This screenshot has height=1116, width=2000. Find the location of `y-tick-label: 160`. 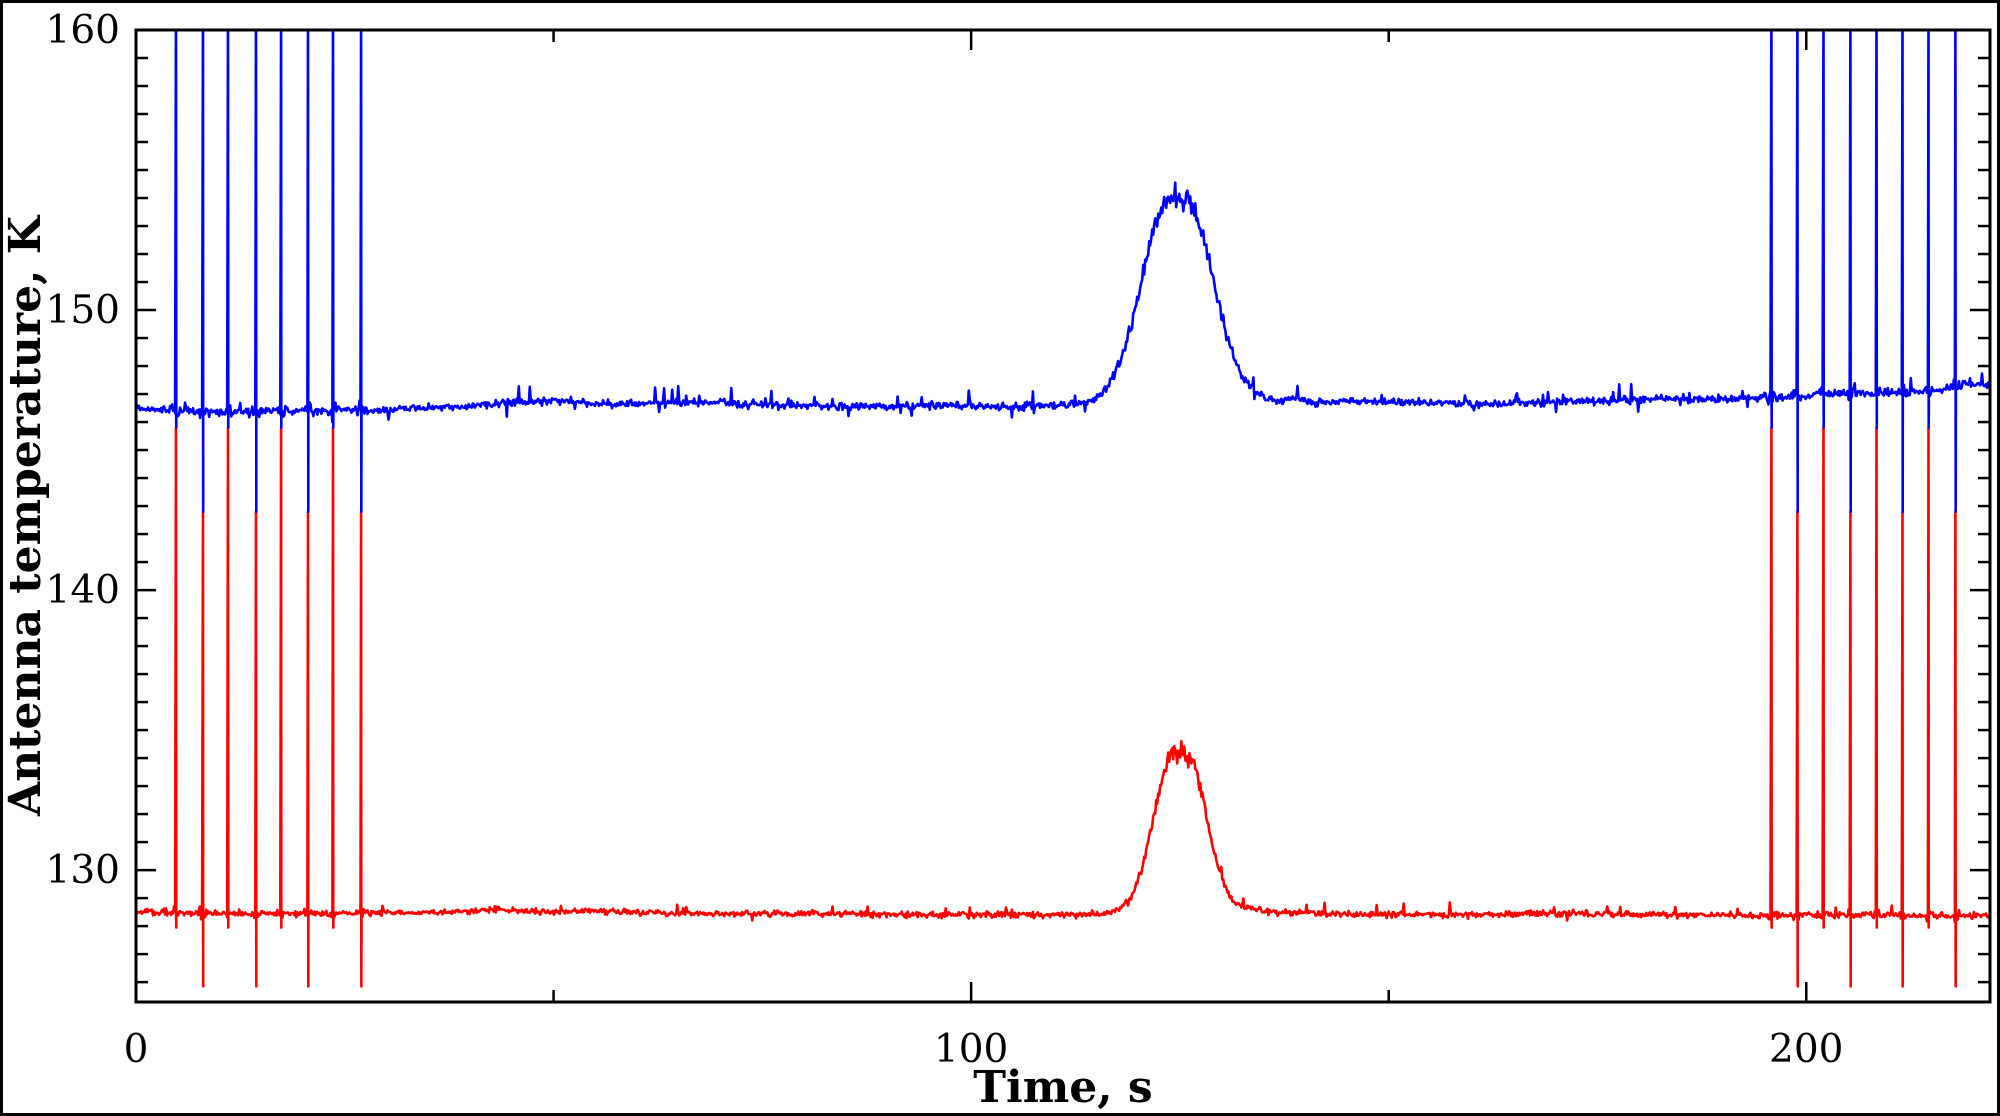

y-tick-label: 160 is located at coordinates (83, 30).